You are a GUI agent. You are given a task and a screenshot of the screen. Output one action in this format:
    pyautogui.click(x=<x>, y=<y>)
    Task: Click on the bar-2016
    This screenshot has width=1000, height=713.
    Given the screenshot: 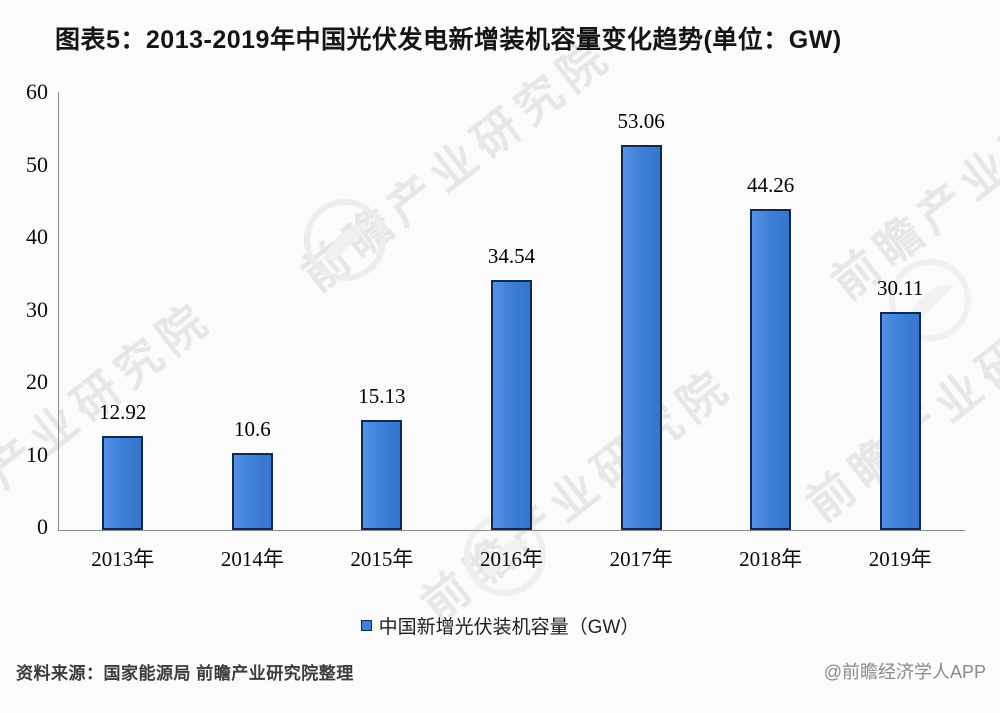 What is the action you would take?
    pyautogui.click(x=511, y=404)
    